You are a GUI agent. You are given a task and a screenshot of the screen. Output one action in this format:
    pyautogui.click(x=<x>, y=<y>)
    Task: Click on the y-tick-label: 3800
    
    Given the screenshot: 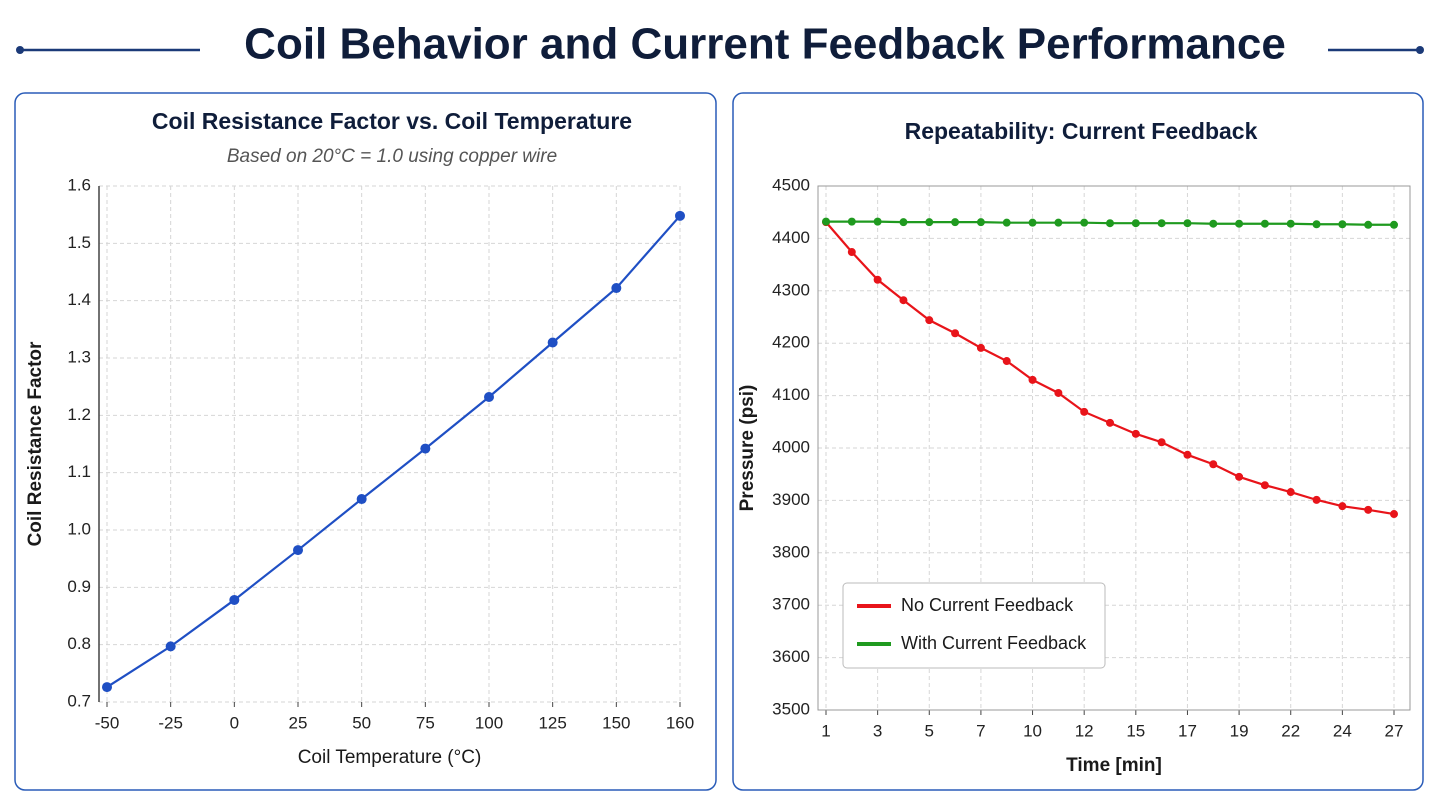 What is the action you would take?
    pyautogui.click(x=791, y=551)
    